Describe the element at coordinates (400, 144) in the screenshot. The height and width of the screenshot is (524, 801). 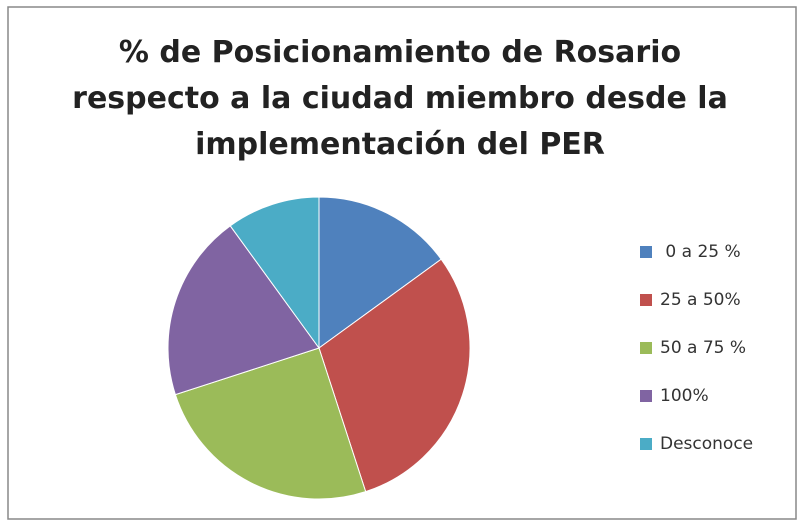
I see `chart-title: implementación del PER` at that location.